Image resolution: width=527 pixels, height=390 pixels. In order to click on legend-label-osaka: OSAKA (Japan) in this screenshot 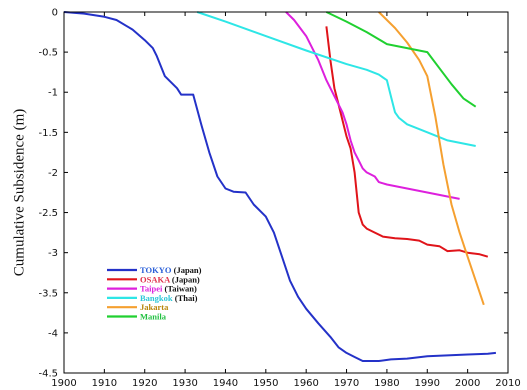, I will do `click(170, 279)`.